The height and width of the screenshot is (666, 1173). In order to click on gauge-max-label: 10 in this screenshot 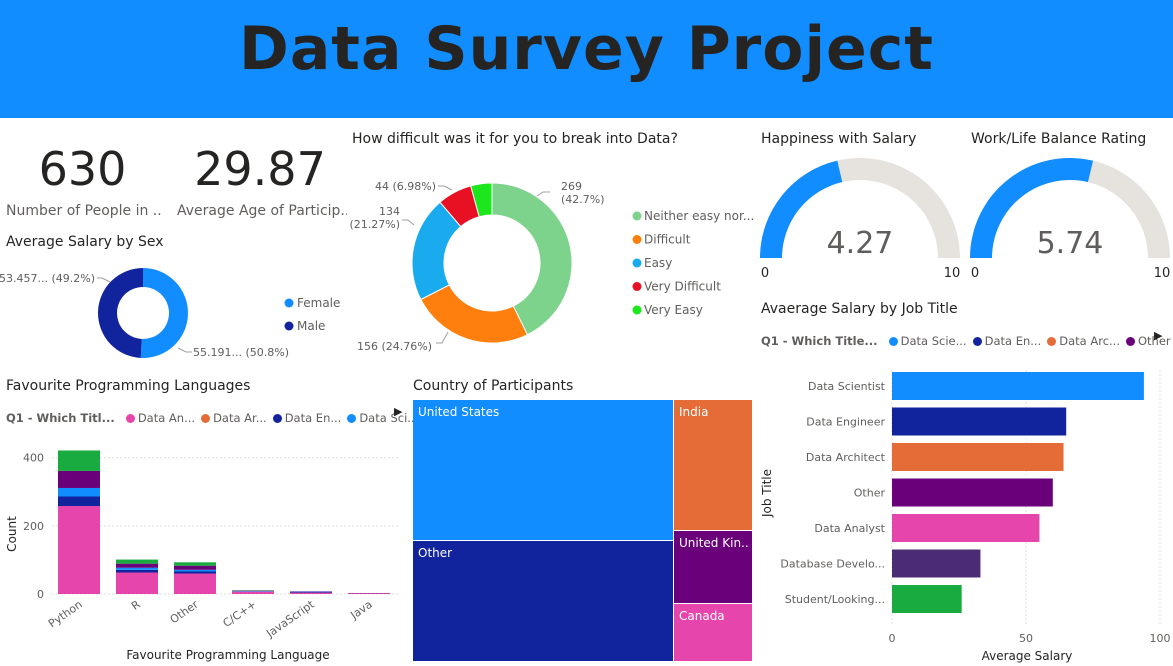, I will do `click(1162, 273)`.